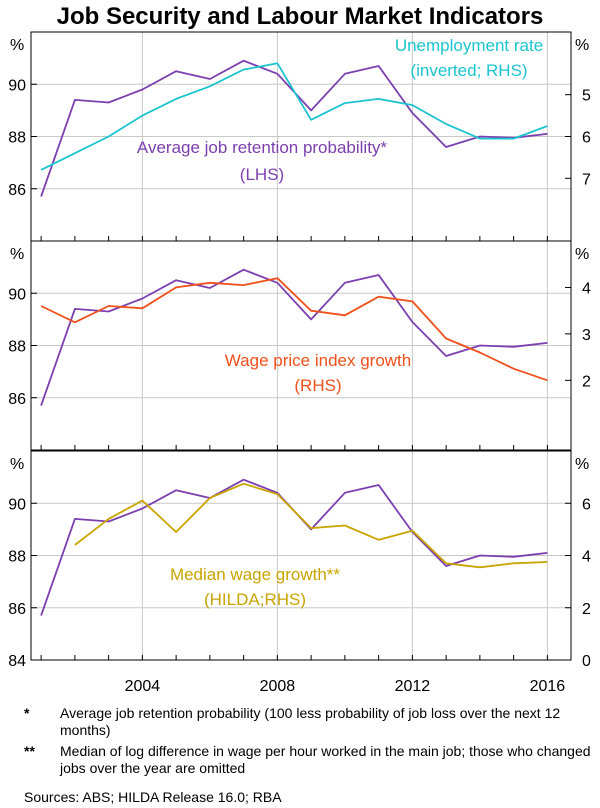 The width and height of the screenshot is (600, 808). Describe the element at coordinates (548, 686) in the screenshot. I see `x-tick-label: 2016` at that location.